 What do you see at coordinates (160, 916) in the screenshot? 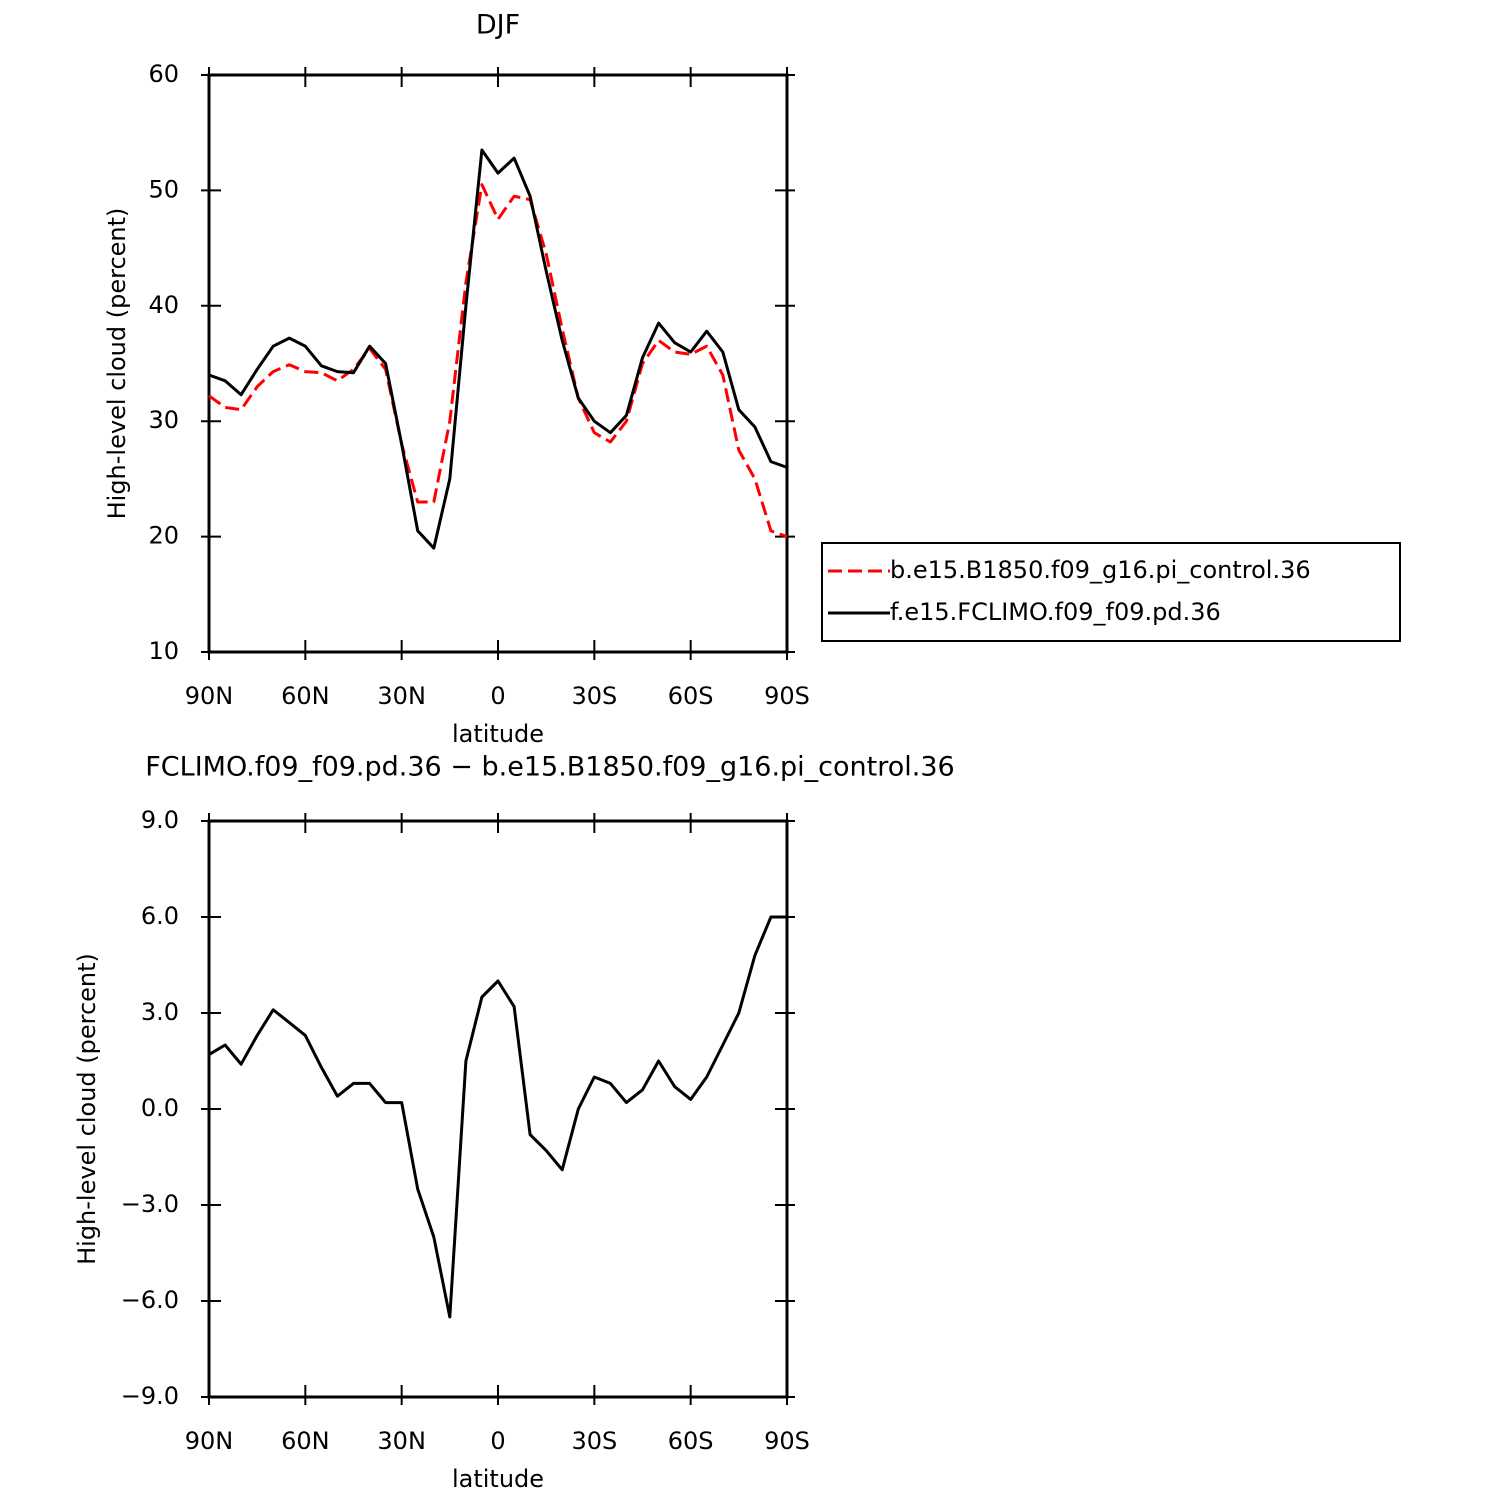
I see `y-tick-label: 6.0` at bounding box center [160, 916].